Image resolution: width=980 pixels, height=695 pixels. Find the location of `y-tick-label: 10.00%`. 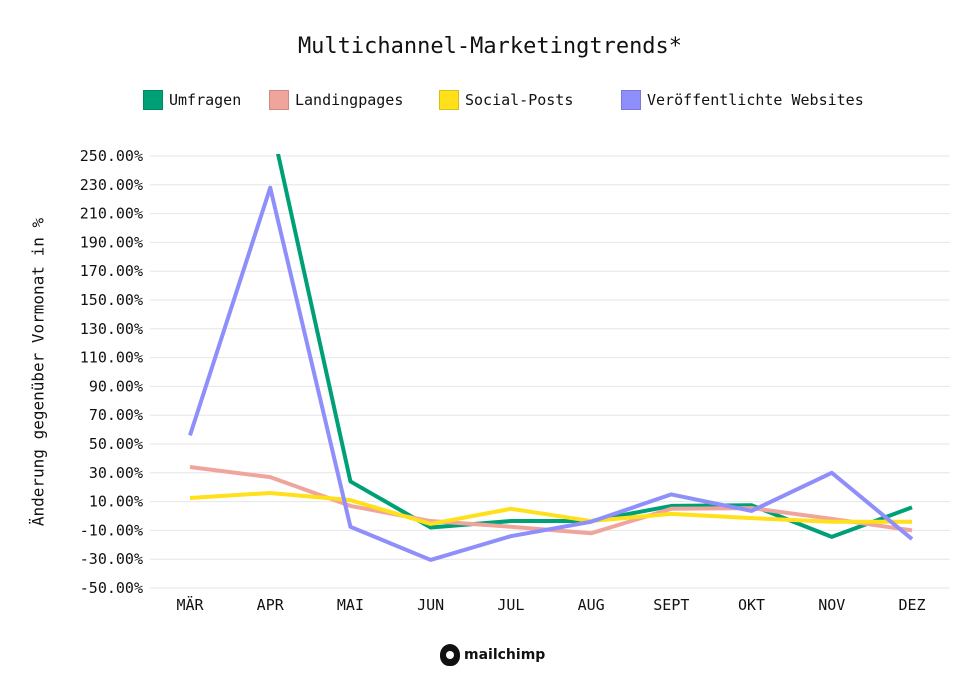

y-tick-label: 10.00% is located at coordinates (116, 502).